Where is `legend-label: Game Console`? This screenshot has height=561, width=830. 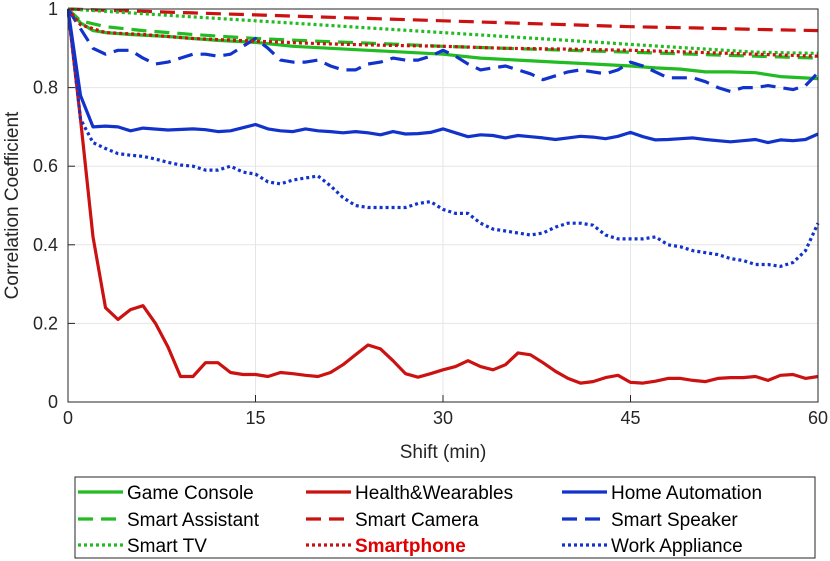 legend-label: Game Console is located at coordinates (190, 493).